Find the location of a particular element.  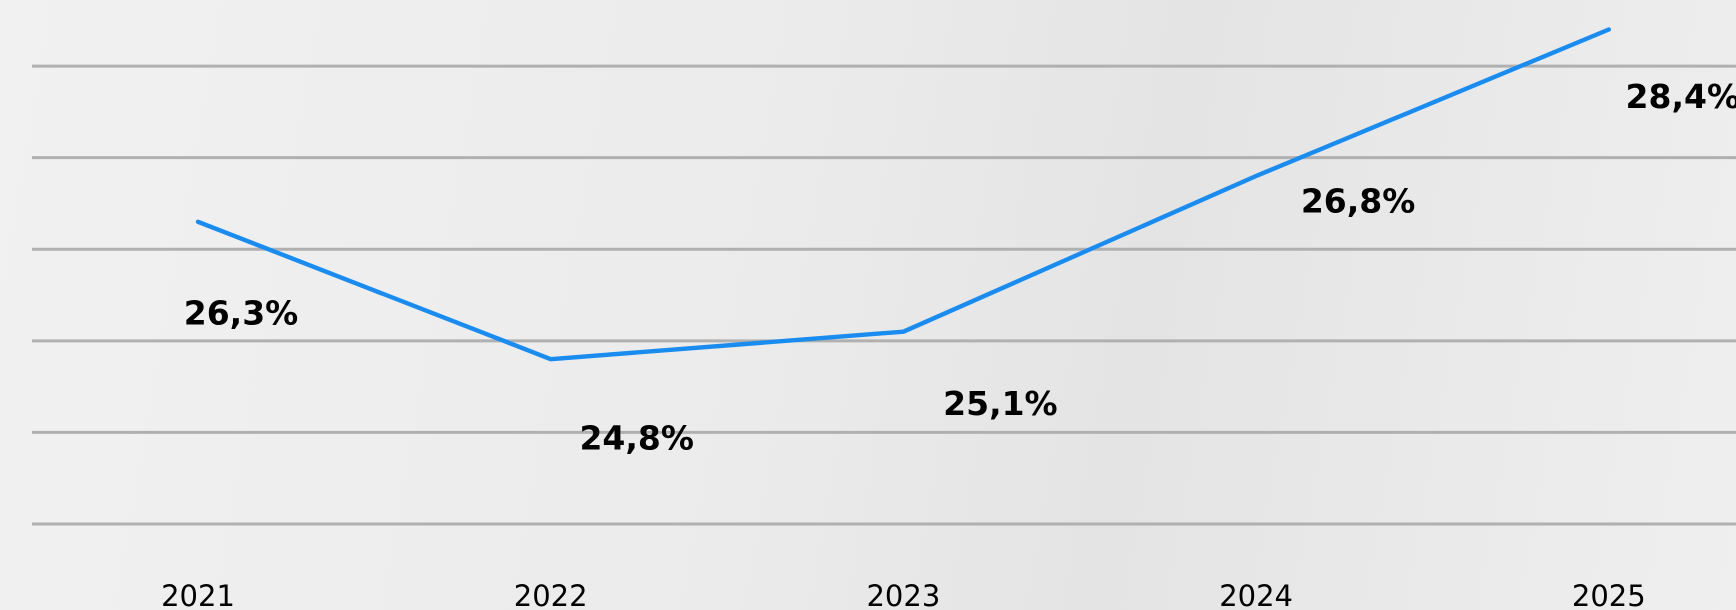

data-label: 24,8% is located at coordinates (636, 438).